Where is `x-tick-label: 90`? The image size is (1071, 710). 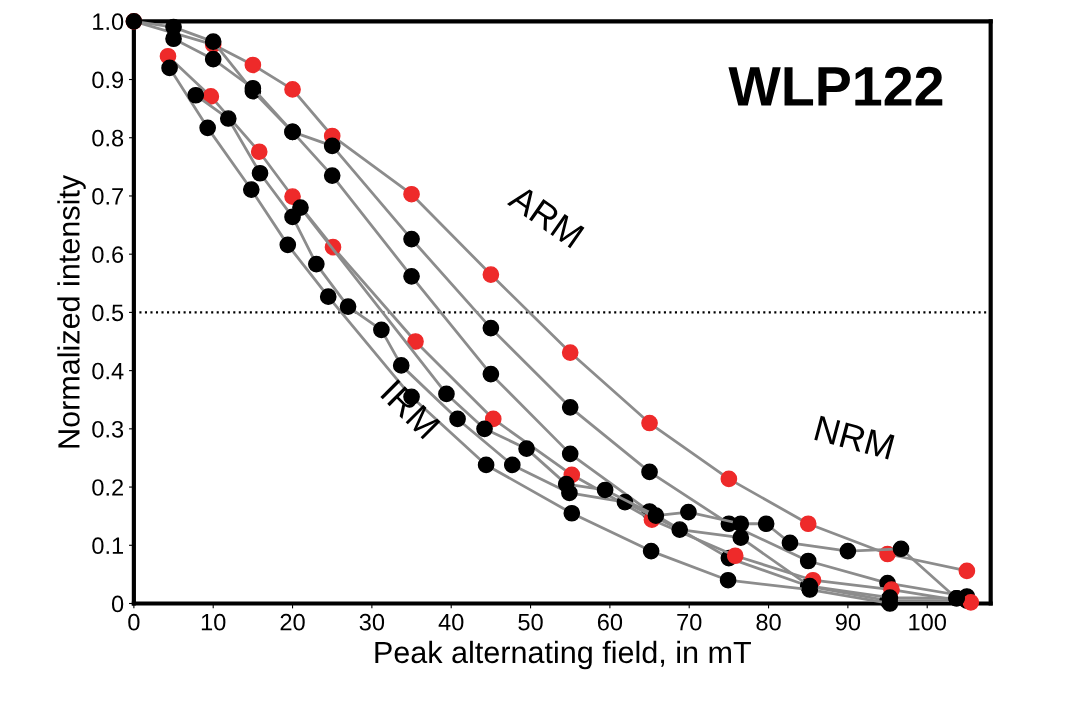 x-tick-label: 90 is located at coordinates (848, 622).